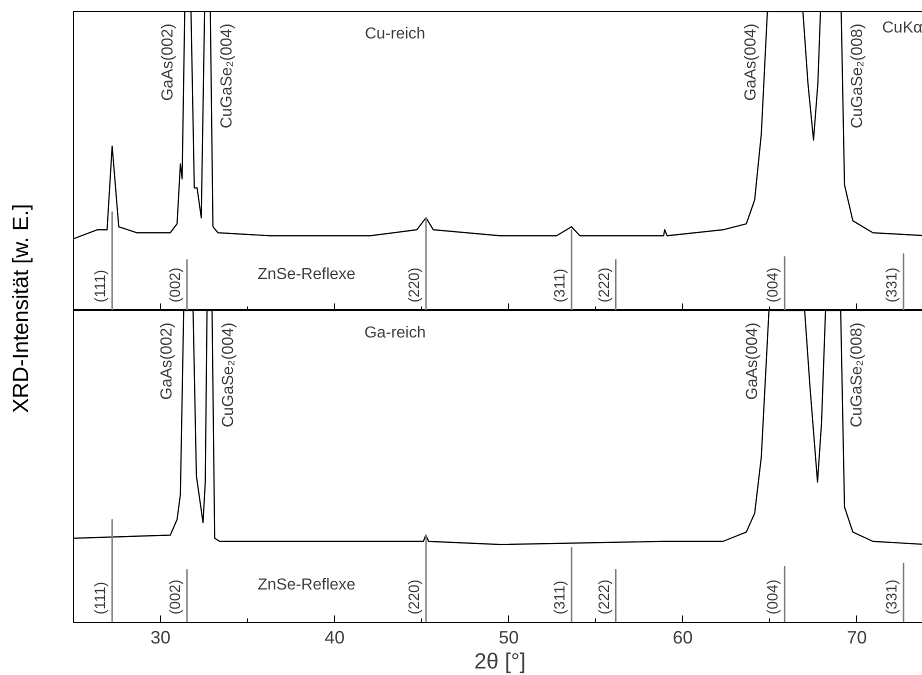  I want to click on x-tick-label: 50, so click(508, 638).